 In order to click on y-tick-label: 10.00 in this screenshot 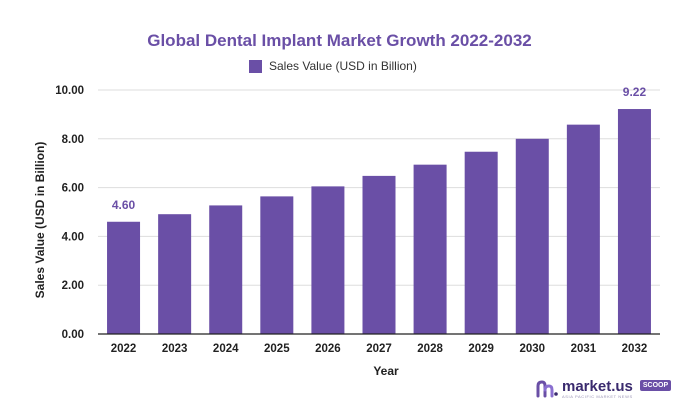, I will do `click(69, 91)`.